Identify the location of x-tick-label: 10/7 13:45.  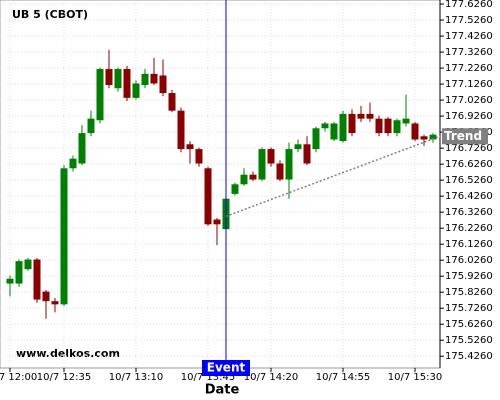
(208, 377).